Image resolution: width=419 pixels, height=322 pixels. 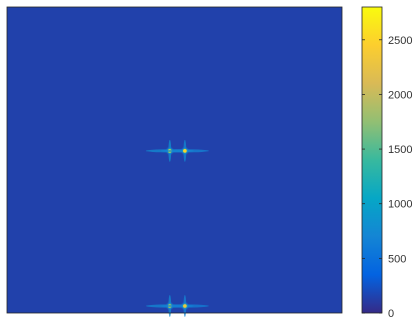 I want to click on colorbar: 0 500 1000 1500 2000 2500, so click(x=386, y=163).